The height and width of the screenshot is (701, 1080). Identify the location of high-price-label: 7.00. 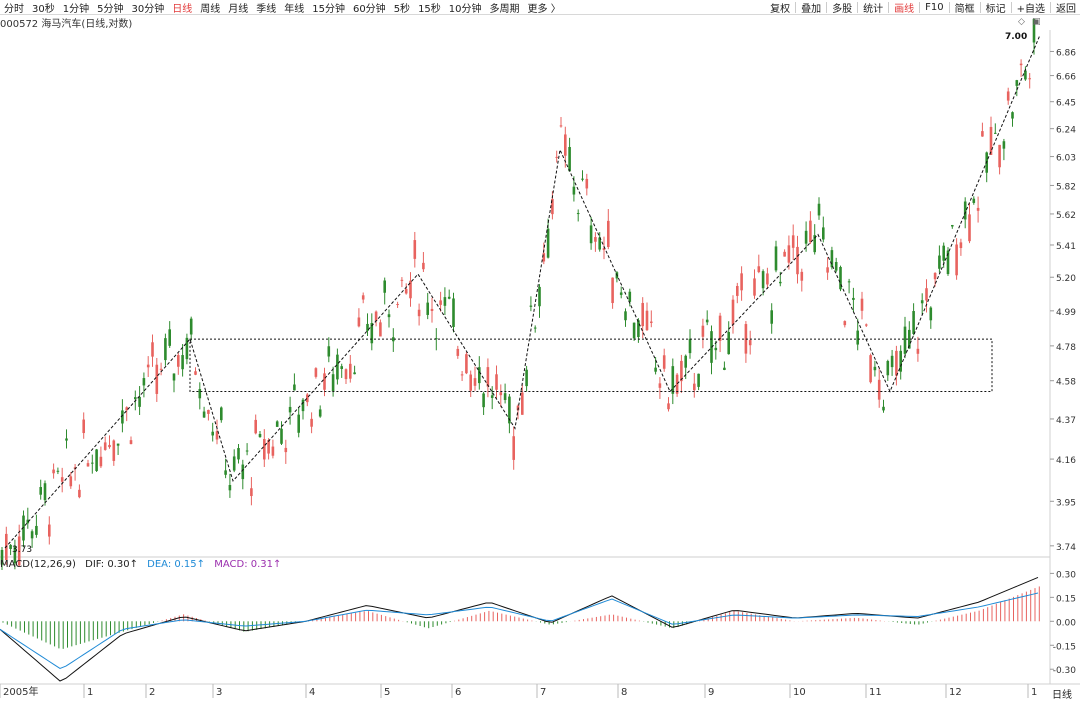
(1016, 37).